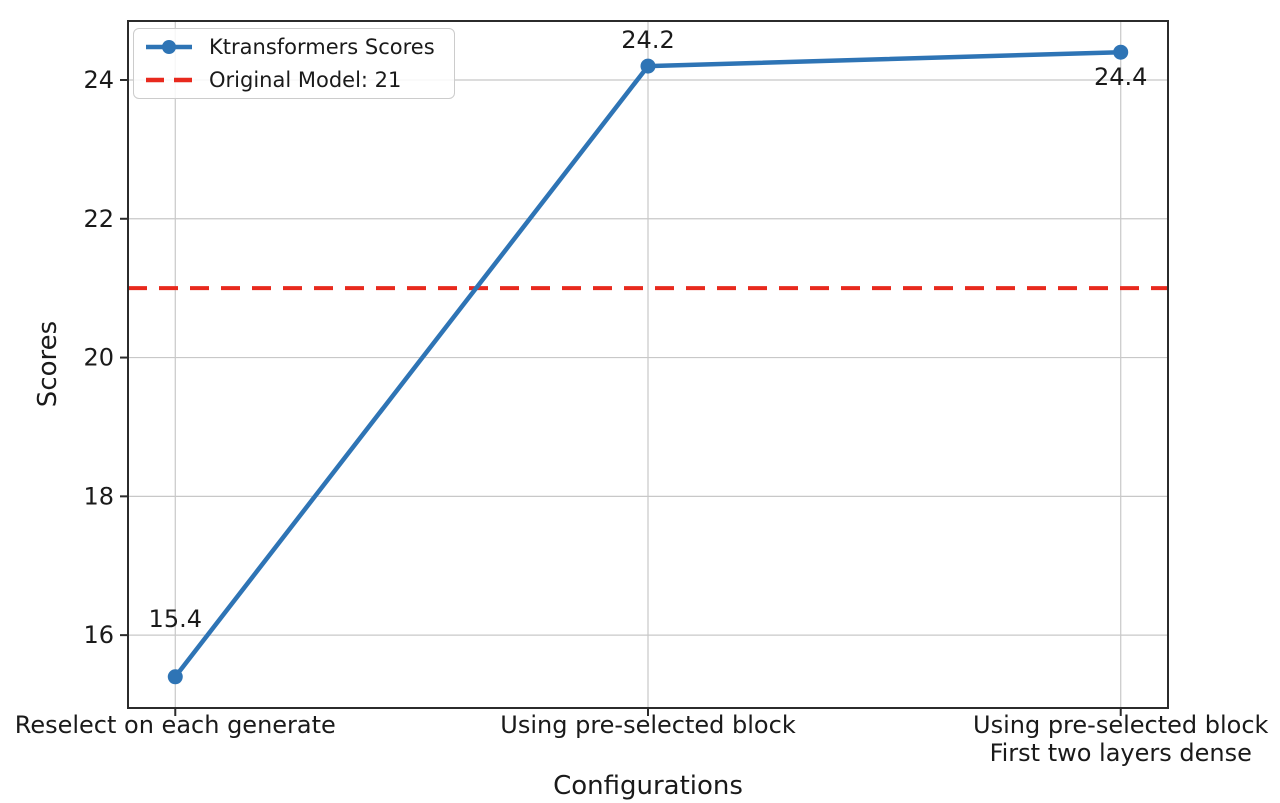 The height and width of the screenshot is (803, 1280). What do you see at coordinates (98, 358) in the screenshot?
I see `y-tick-label: 20` at bounding box center [98, 358].